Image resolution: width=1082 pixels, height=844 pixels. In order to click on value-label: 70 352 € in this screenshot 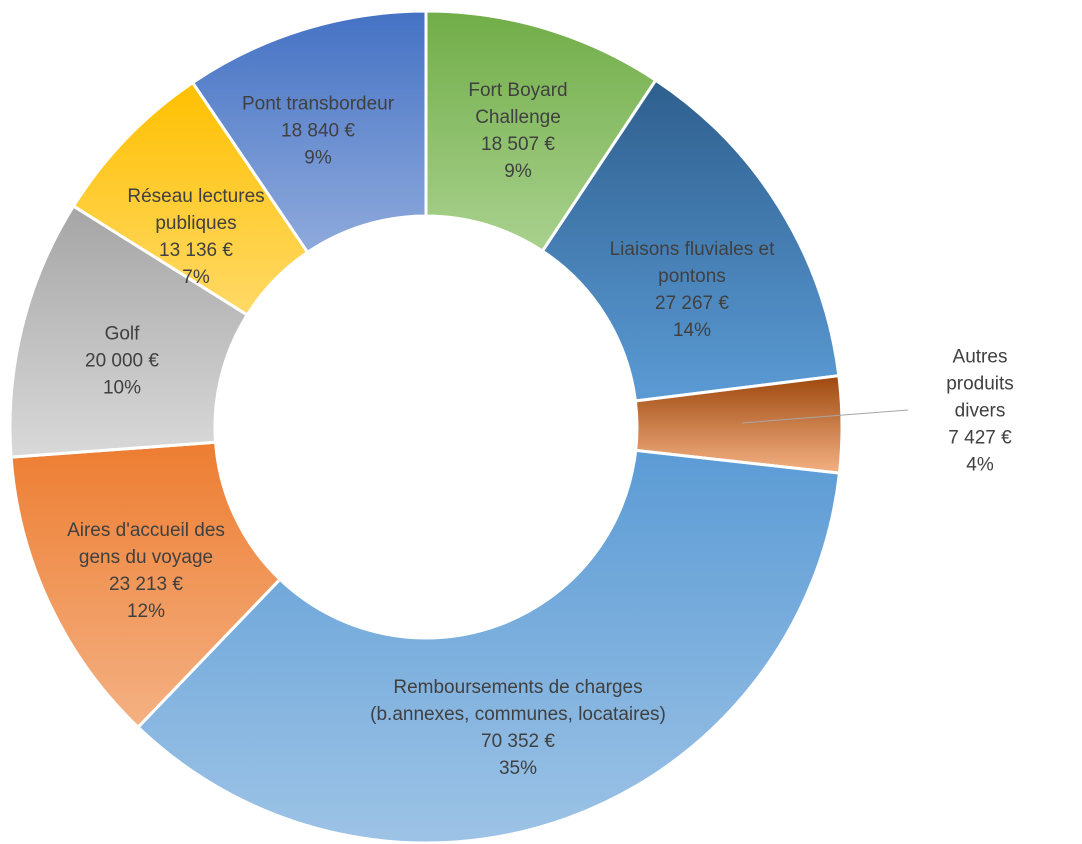, I will do `click(518, 741)`.